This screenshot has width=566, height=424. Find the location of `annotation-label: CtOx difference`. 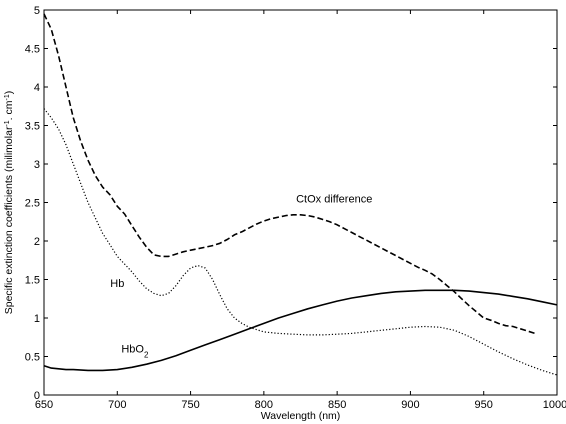

annotation-label: CtOx difference is located at coordinates (334, 200).